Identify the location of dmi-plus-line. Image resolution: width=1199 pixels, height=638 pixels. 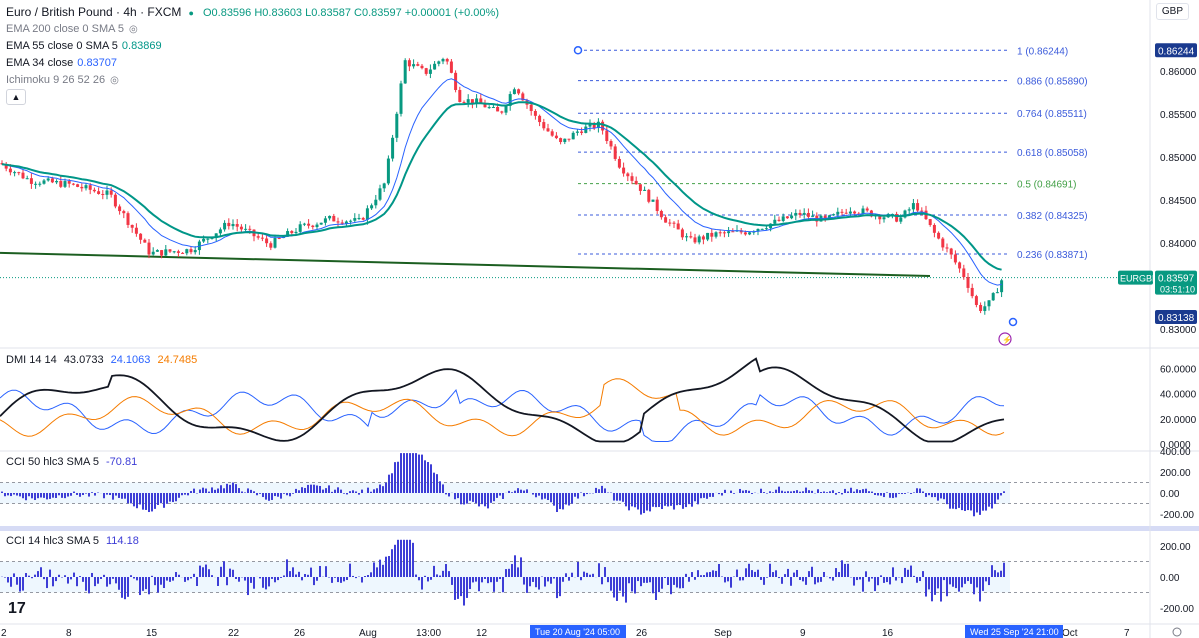
(502, 415).